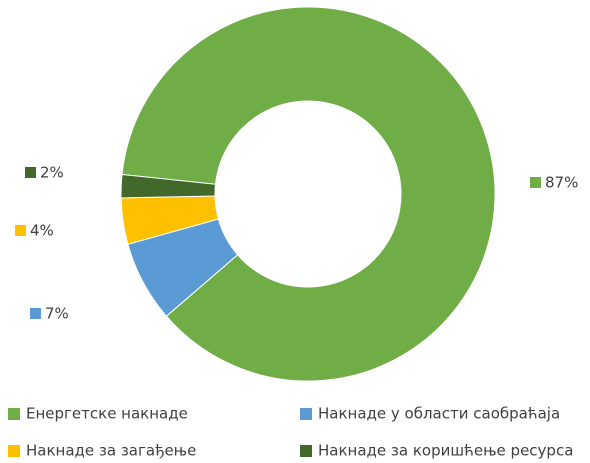  I want to click on legend-label: Накнаде за загађење, so click(111, 451).